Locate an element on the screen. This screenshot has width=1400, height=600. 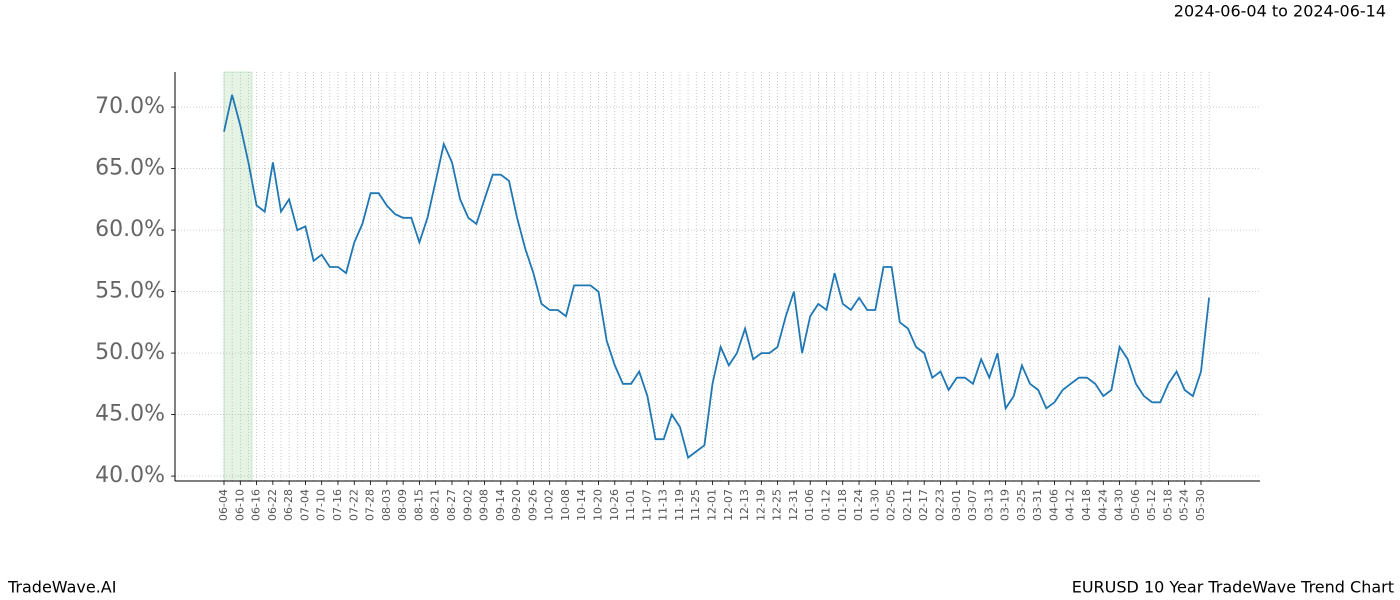
y-tick-label: 40.0% is located at coordinates (130, 475).